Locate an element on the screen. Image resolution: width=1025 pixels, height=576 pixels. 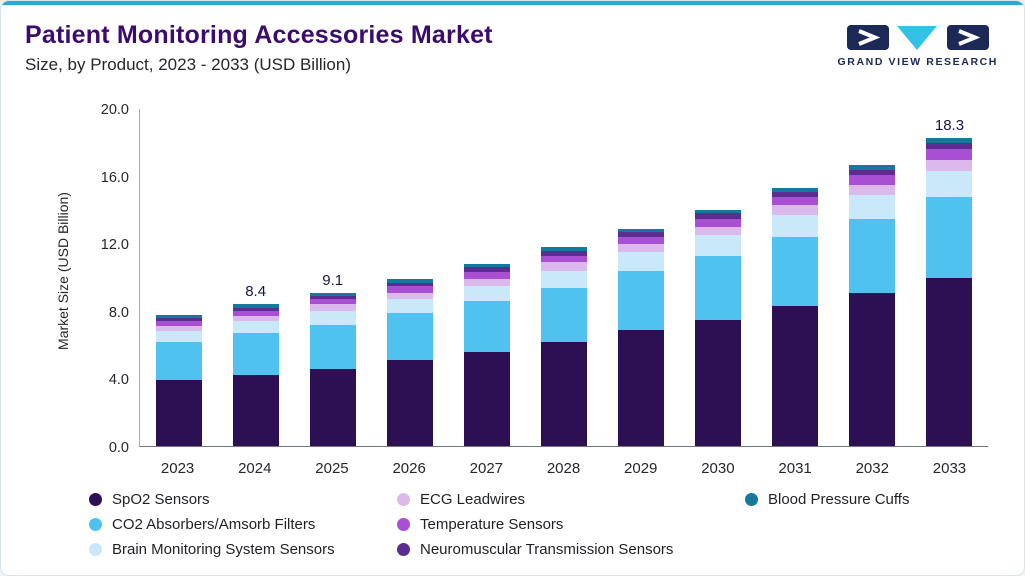
segment-temperature-sensors-2029 is located at coordinates (641, 240).